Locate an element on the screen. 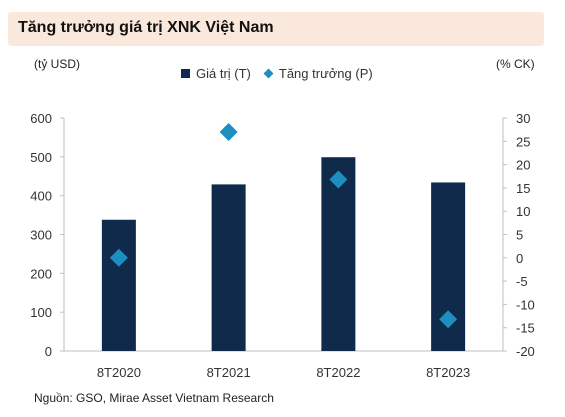 The image size is (565, 417). x-tick-label: 8T2022 is located at coordinates (338, 372).